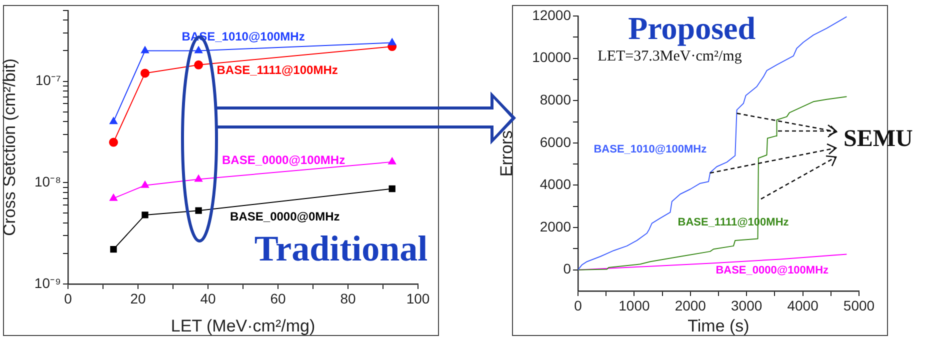 Image resolution: width=926 pixels, height=339 pixels. I want to click on x-tick-label: 80, so click(348, 298).